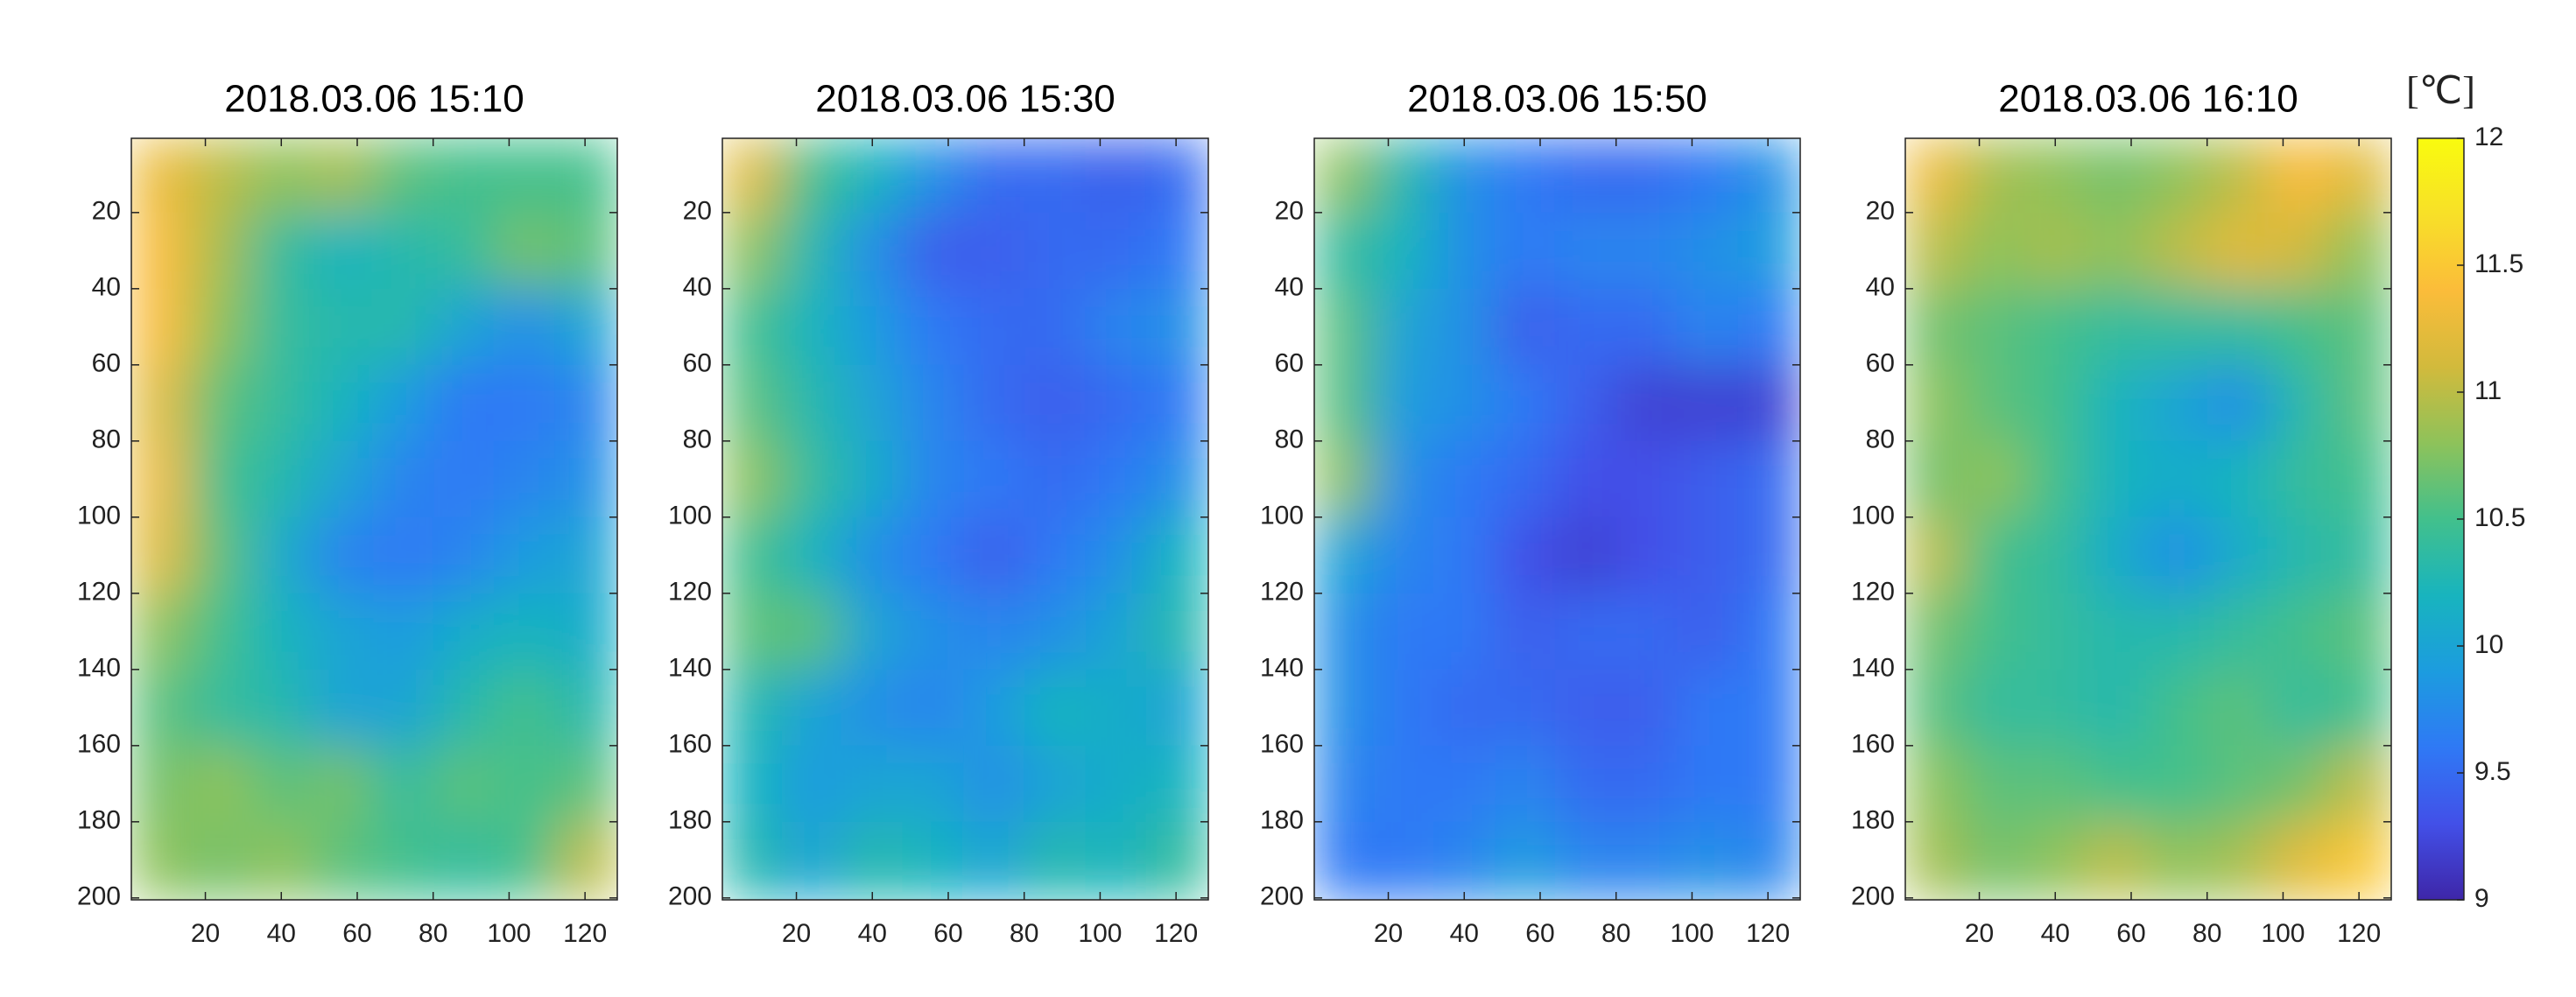  What do you see at coordinates (1880, 439) in the screenshot?
I see `y-tick-label: 80` at bounding box center [1880, 439].